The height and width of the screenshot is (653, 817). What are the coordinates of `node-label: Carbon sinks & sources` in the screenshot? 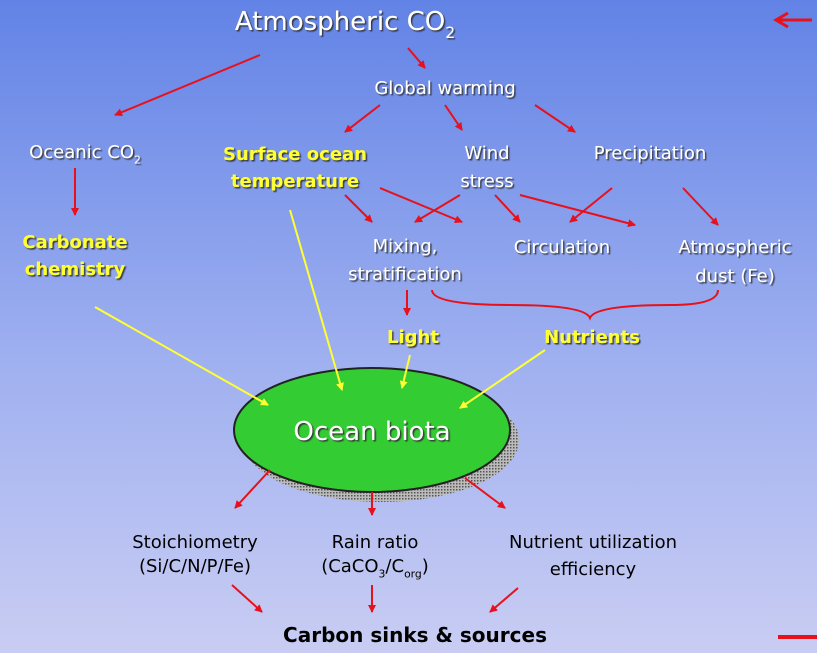 It's located at (415, 635).